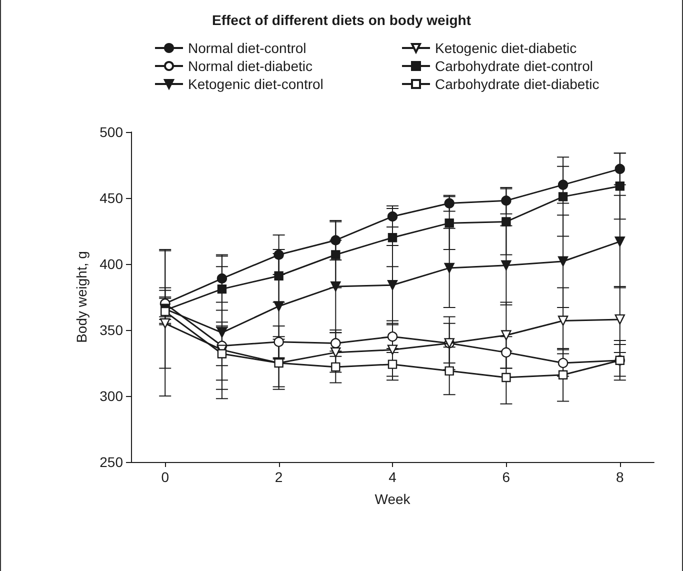 Image resolution: width=683 pixels, height=571 pixels. I want to click on legend-label: Normal diet-control, so click(247, 48).